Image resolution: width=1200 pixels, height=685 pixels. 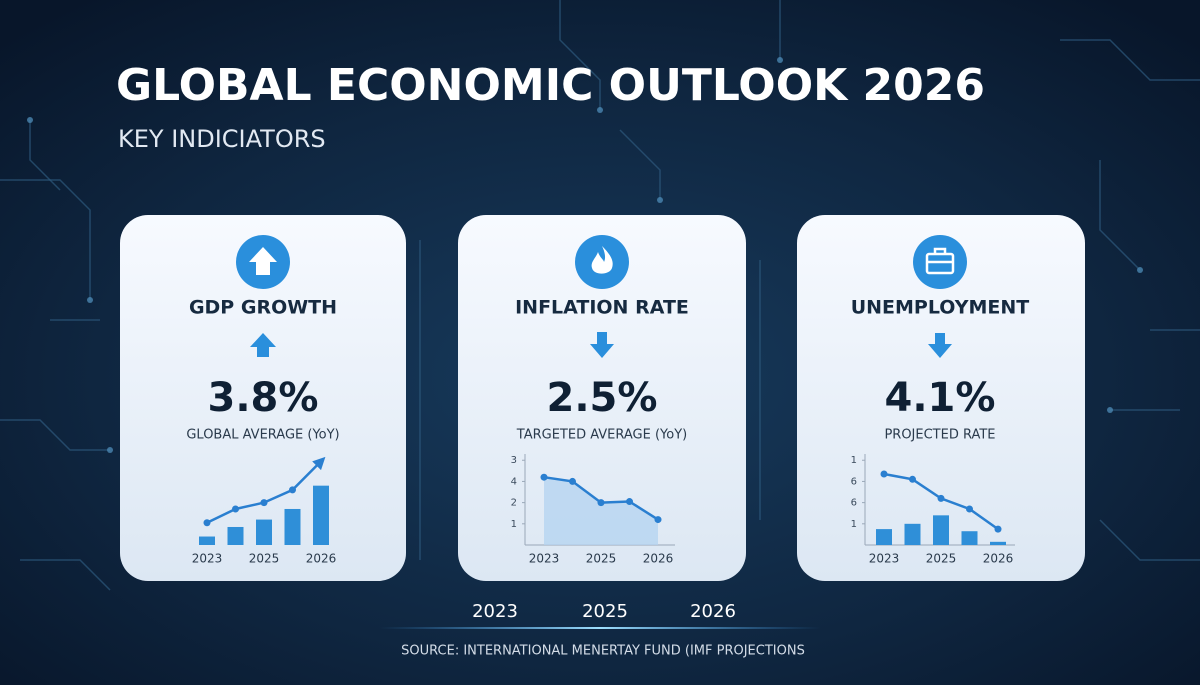 I want to click on card-title: INFLATION RATE, so click(x=602, y=308).